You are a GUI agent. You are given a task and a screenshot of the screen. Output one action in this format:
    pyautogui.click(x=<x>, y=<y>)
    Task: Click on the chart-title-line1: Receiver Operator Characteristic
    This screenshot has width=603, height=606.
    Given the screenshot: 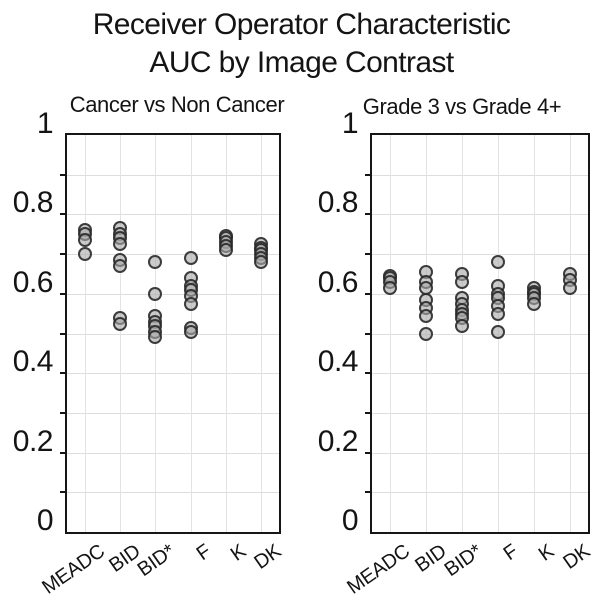 What is the action you would take?
    pyautogui.click(x=301, y=24)
    